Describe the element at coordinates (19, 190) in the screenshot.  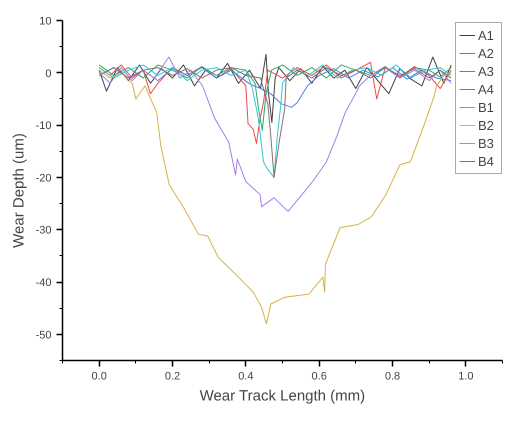
I see `y-axis-title: Wear Depth (um)` at that location.